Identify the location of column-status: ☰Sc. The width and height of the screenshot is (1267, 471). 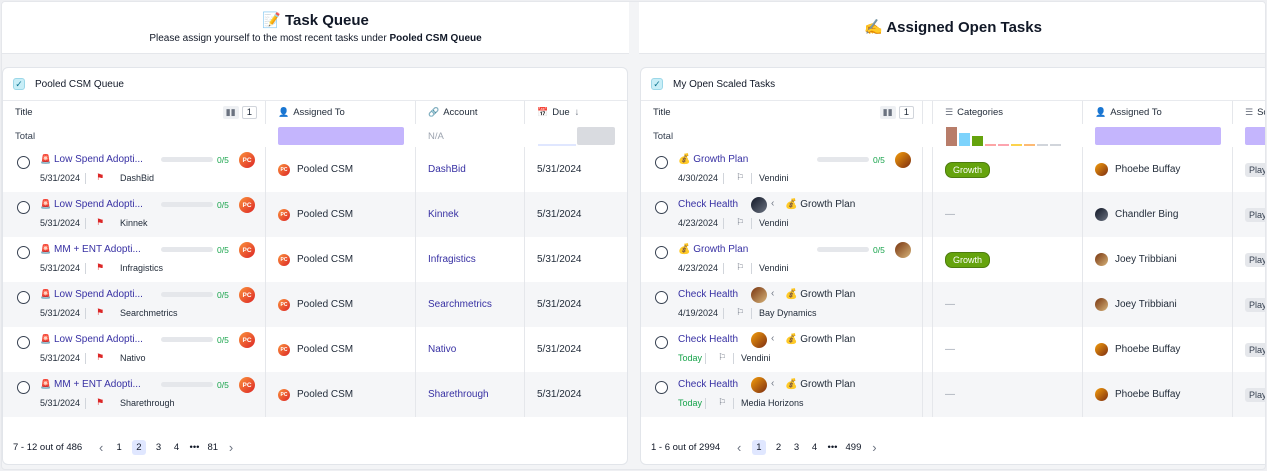
(1255, 112).